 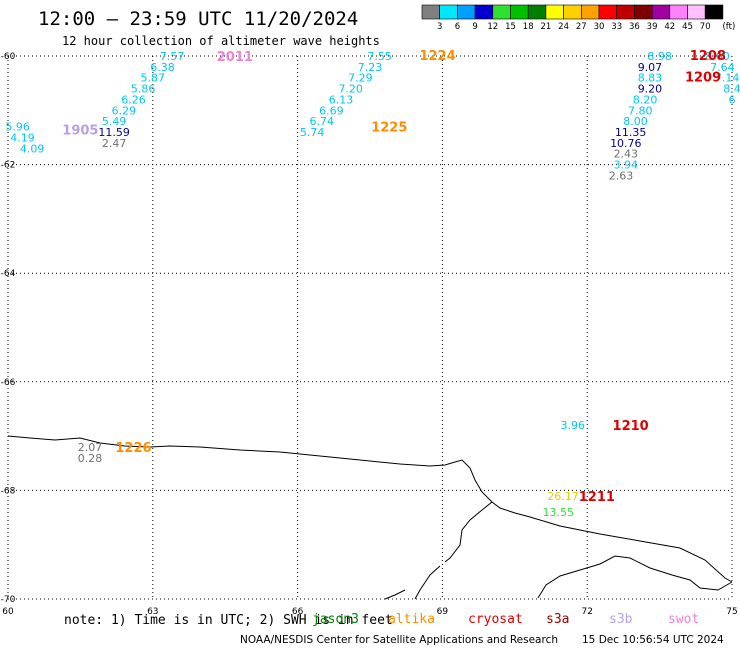 What do you see at coordinates (687, 27) in the screenshot?
I see `legend-label: 45` at bounding box center [687, 27].